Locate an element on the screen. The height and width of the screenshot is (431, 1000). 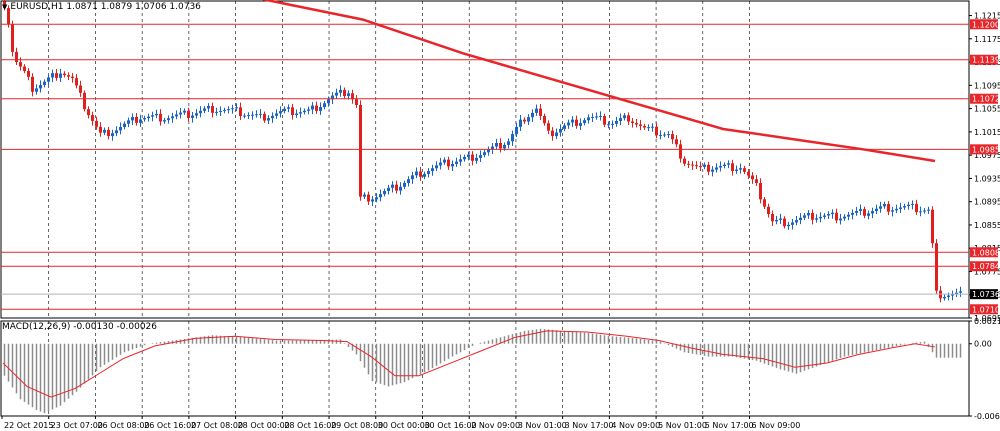
time-axis-label: 29 Oct 08:00 is located at coordinates (357, 425).